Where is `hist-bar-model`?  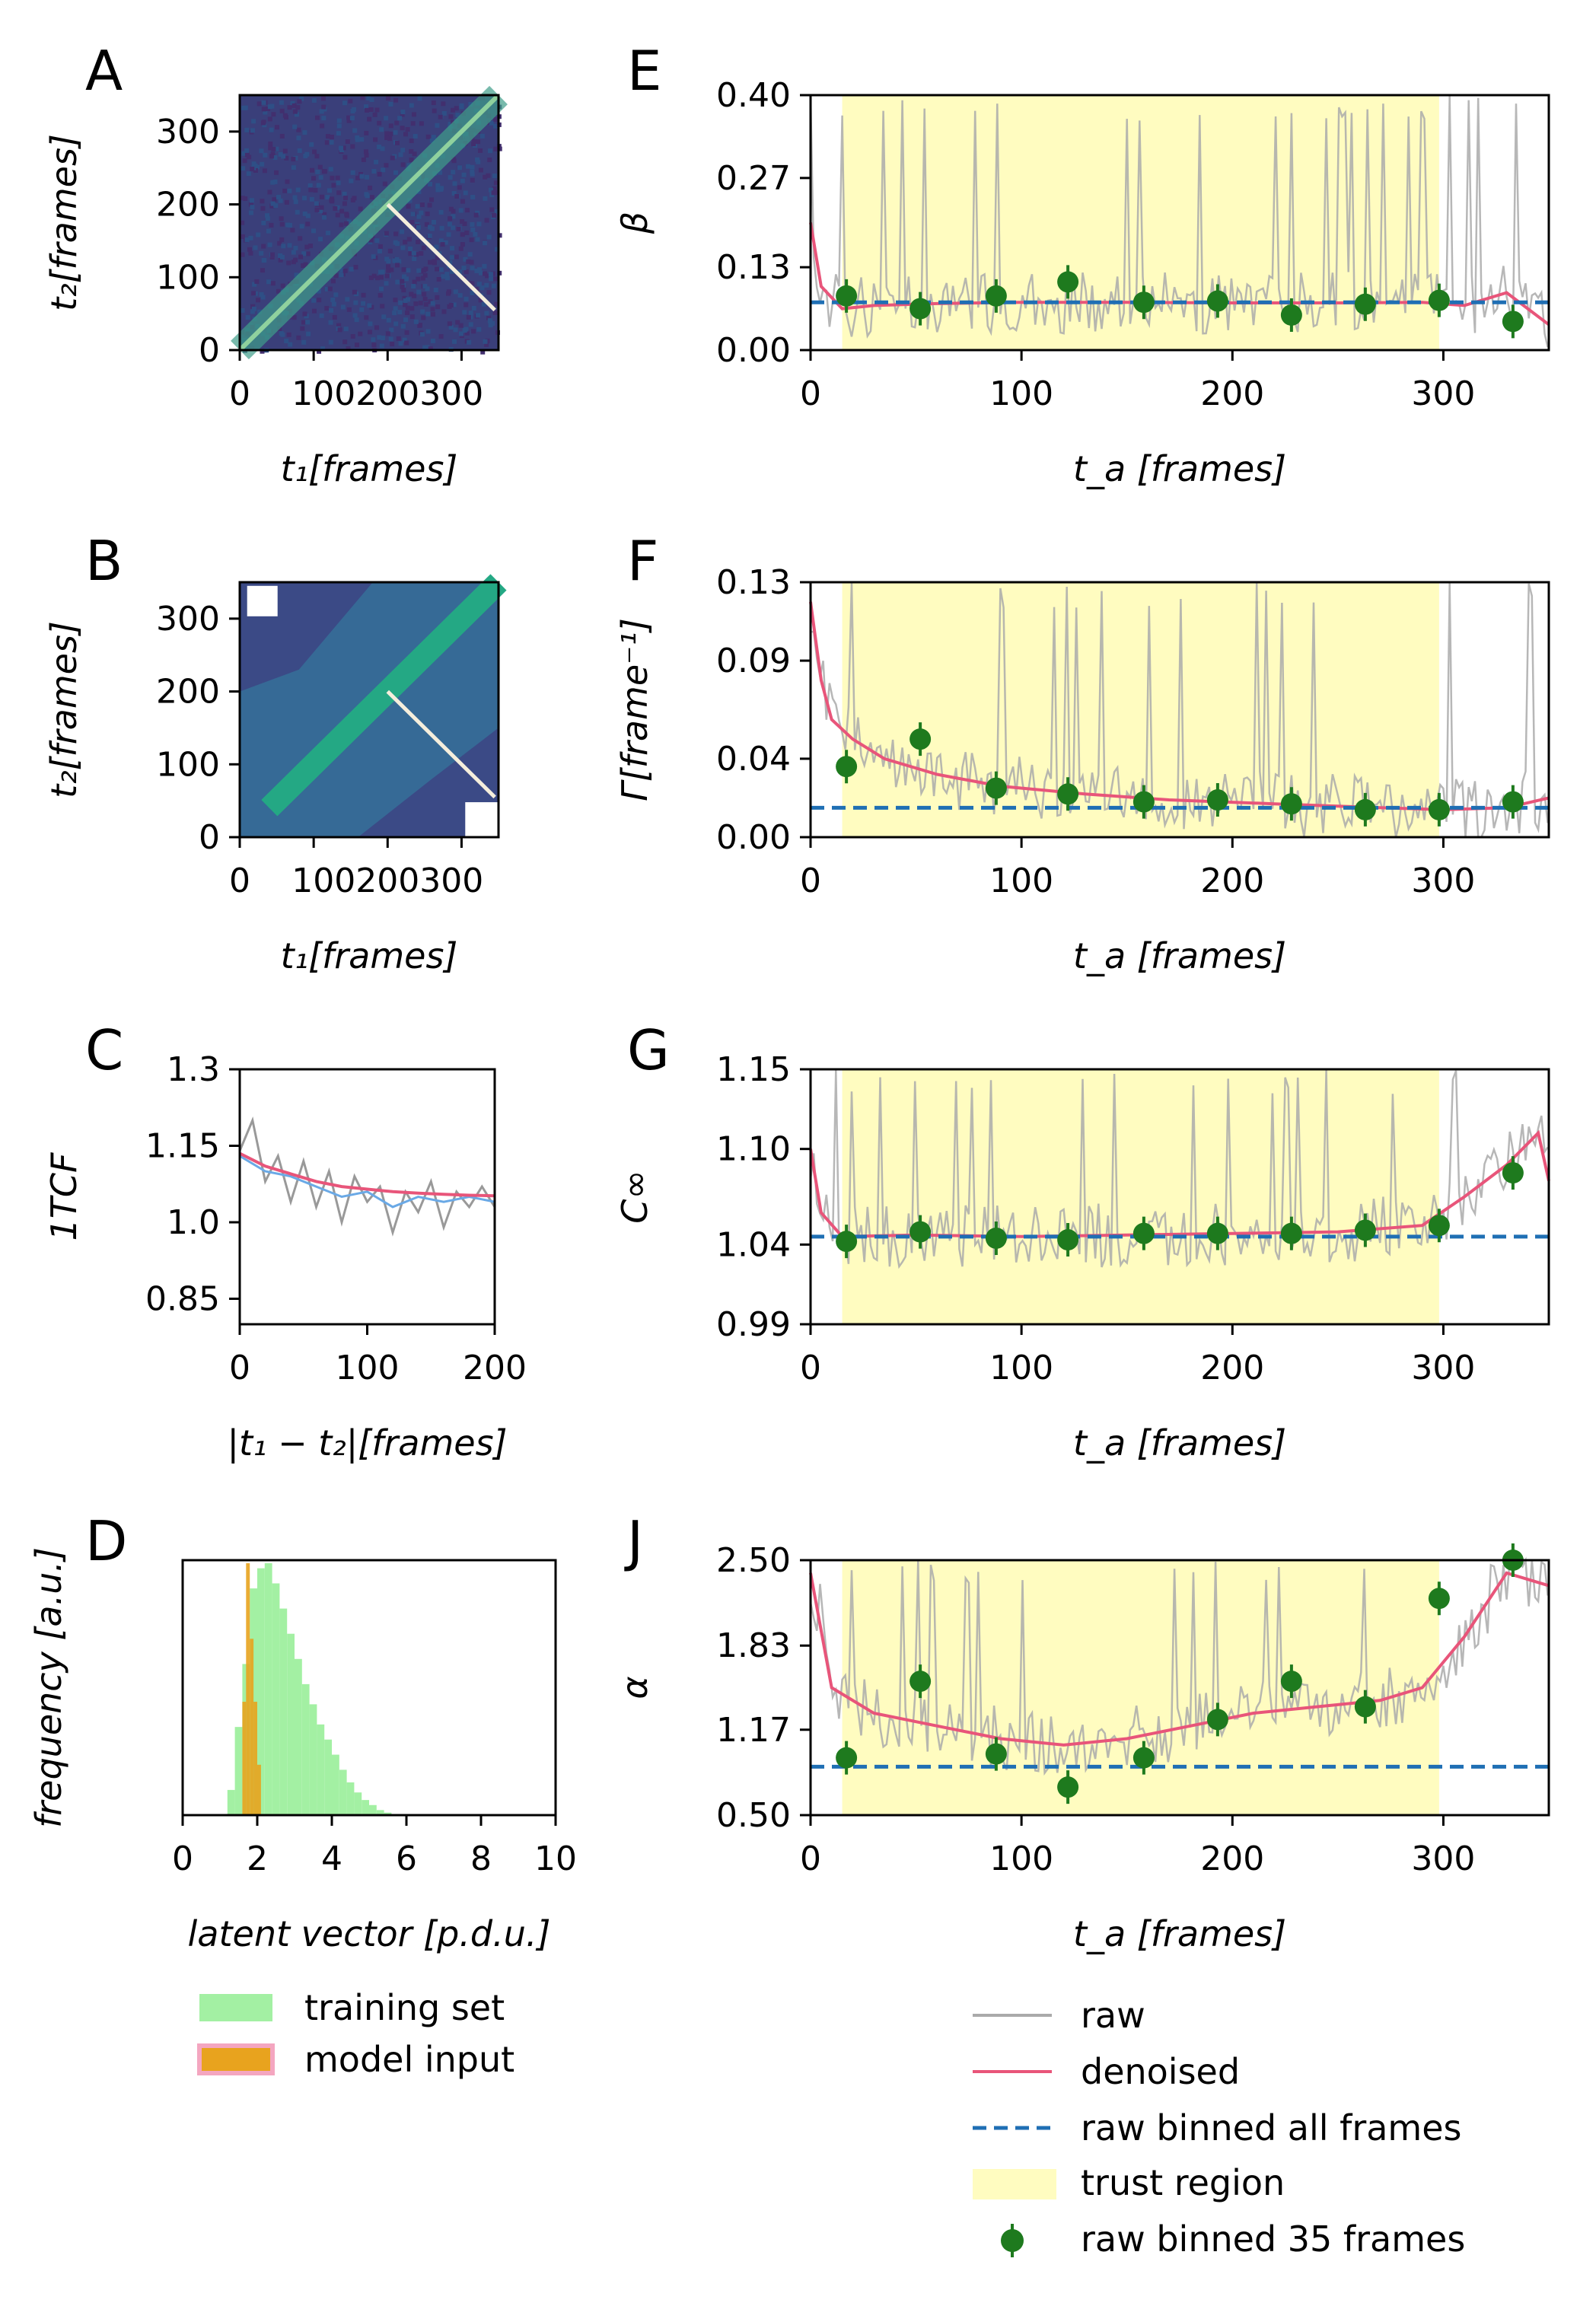
hist-bar-model is located at coordinates (255, 1758).